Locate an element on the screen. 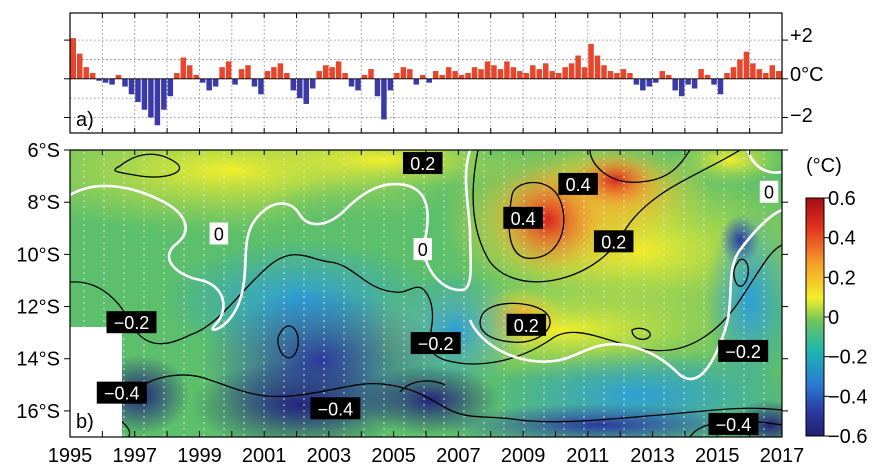 This screenshot has width=874, height=470. colorbar-tick-label: 0.6 is located at coordinates (842, 199).